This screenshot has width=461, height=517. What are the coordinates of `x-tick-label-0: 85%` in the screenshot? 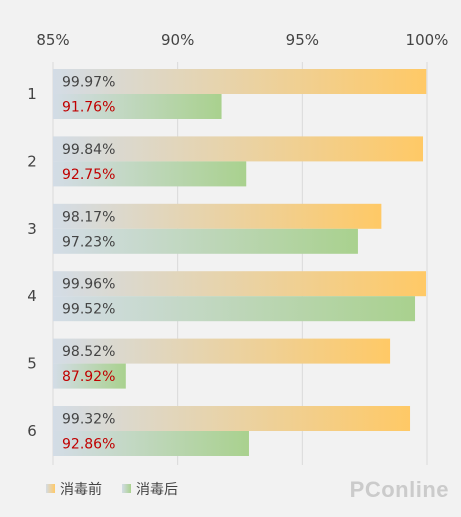 It's located at (52, 40).